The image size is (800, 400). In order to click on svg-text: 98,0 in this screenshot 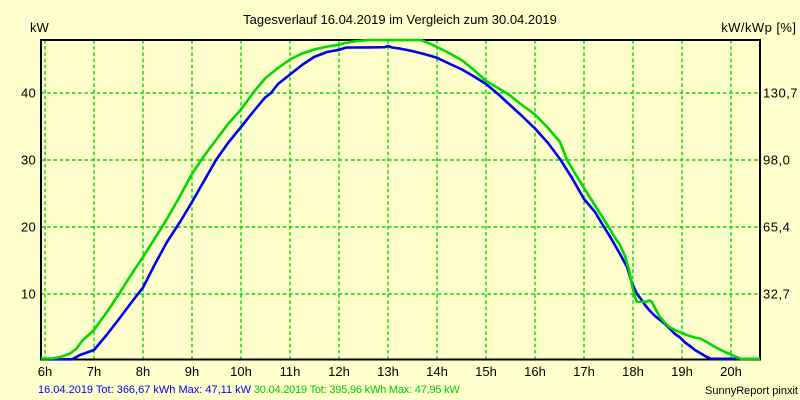, I will do `click(776, 160)`.